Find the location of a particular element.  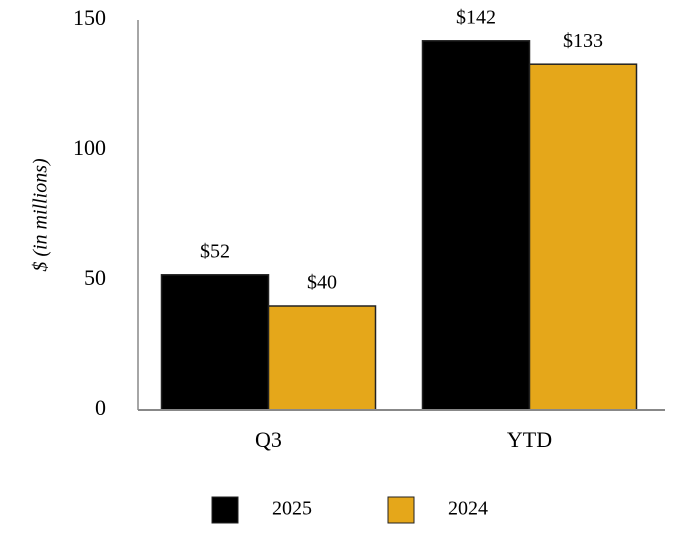

y-axis-label: $ (in millions) is located at coordinates (41, 215).